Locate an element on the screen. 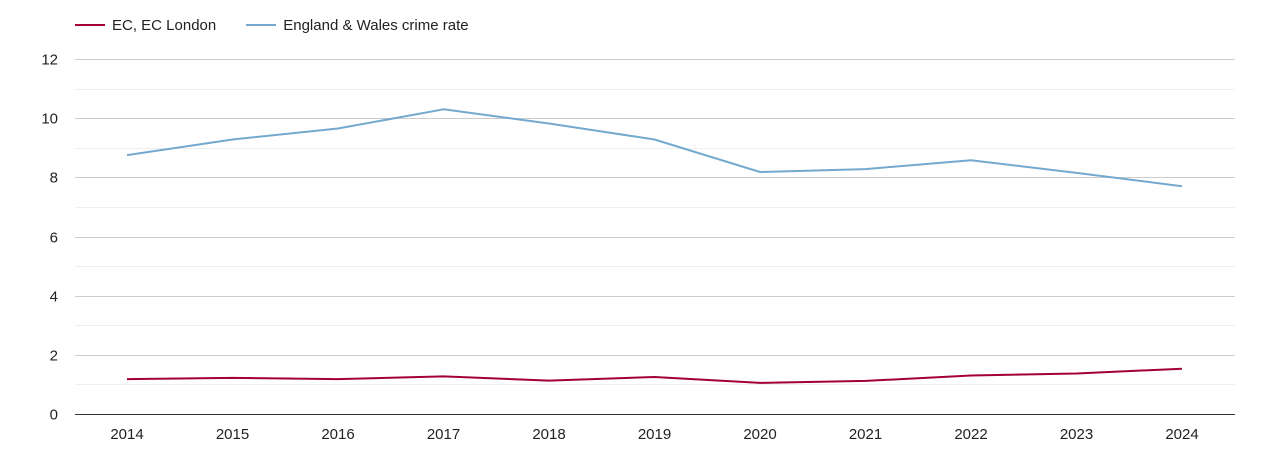 The image size is (1270, 455). x-tick-label: 2018 is located at coordinates (548, 434).